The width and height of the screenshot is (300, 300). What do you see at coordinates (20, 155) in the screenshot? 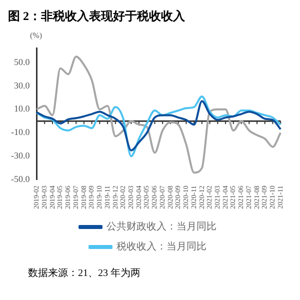
I see `y-tick-label: -30.0` at bounding box center [20, 155].